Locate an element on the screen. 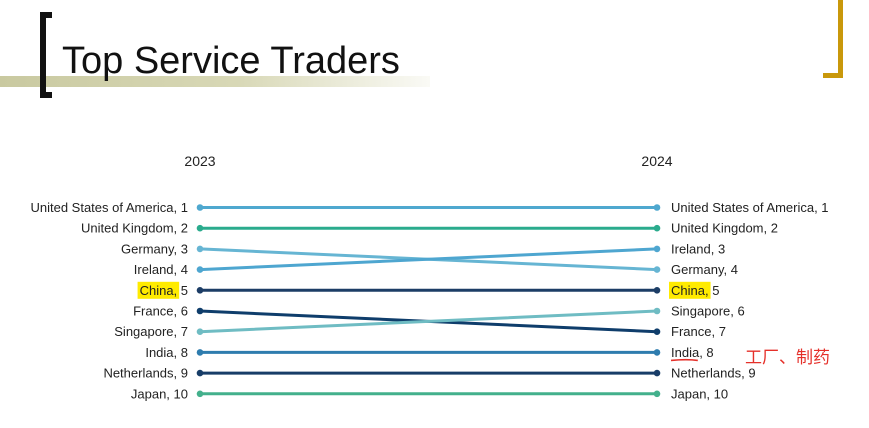 The height and width of the screenshot is (428, 869). label-right-7: India, 8 is located at coordinates (692, 352).